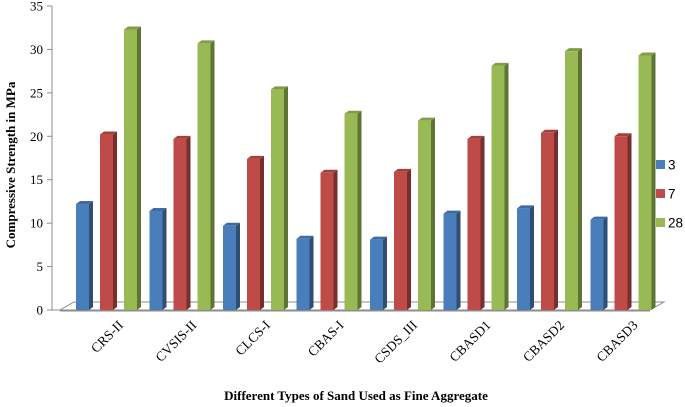 Image resolution: width=685 pixels, height=407 pixels. Describe the element at coordinates (176, 341) in the screenshot. I see `x-tick-label: CVSIS-II` at that location.